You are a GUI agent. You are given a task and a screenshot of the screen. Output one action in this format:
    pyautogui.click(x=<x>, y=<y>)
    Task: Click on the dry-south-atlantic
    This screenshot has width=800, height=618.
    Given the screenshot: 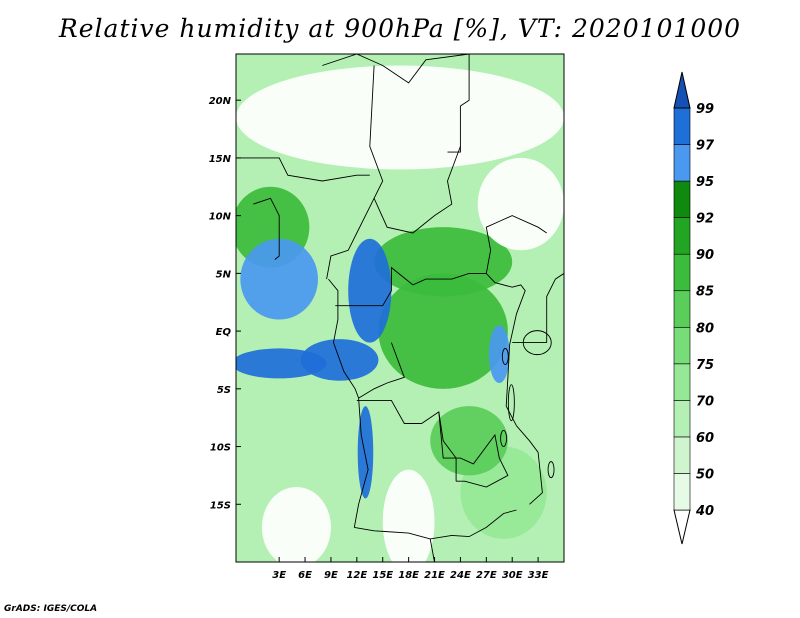 What is the action you would take?
    pyautogui.click(x=296, y=524)
    